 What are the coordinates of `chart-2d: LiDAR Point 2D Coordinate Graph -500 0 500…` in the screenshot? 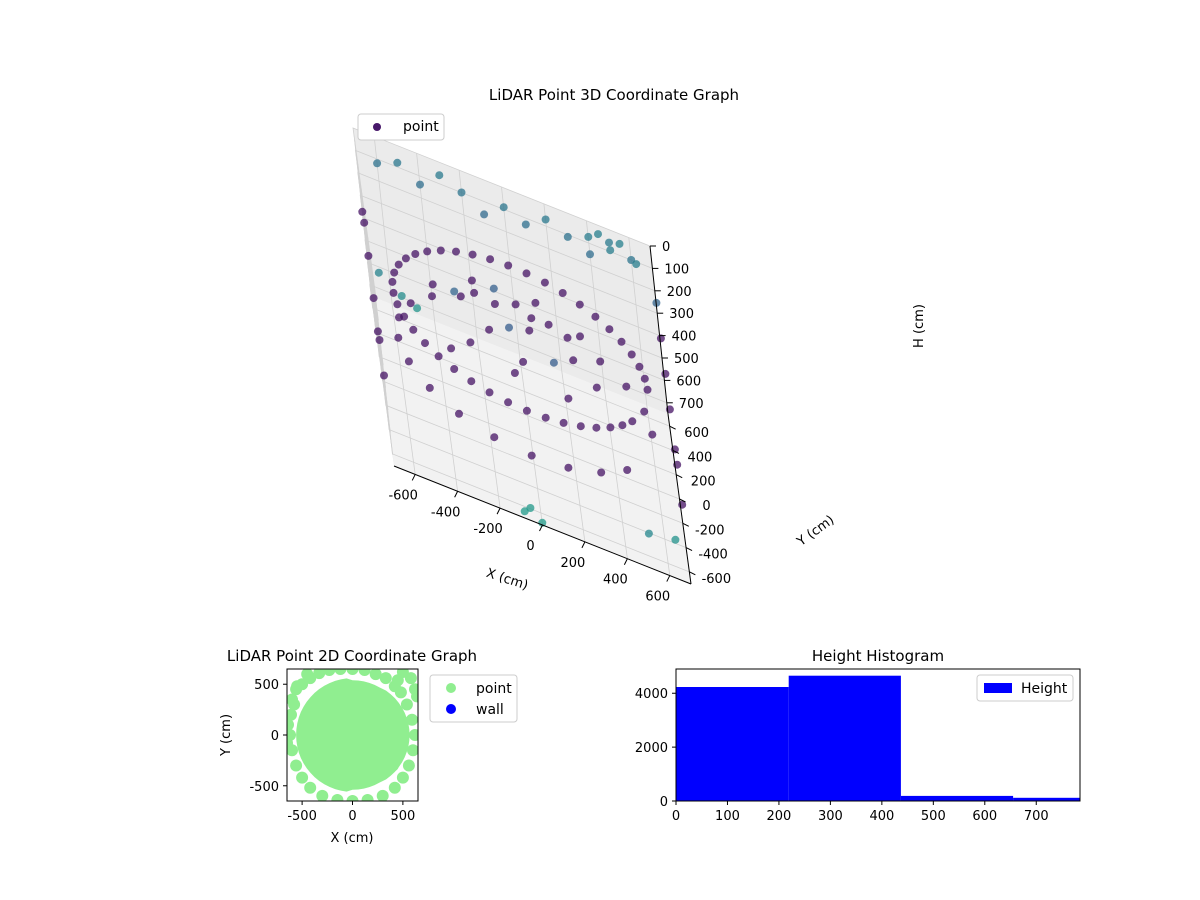 It's located at (368, 746).